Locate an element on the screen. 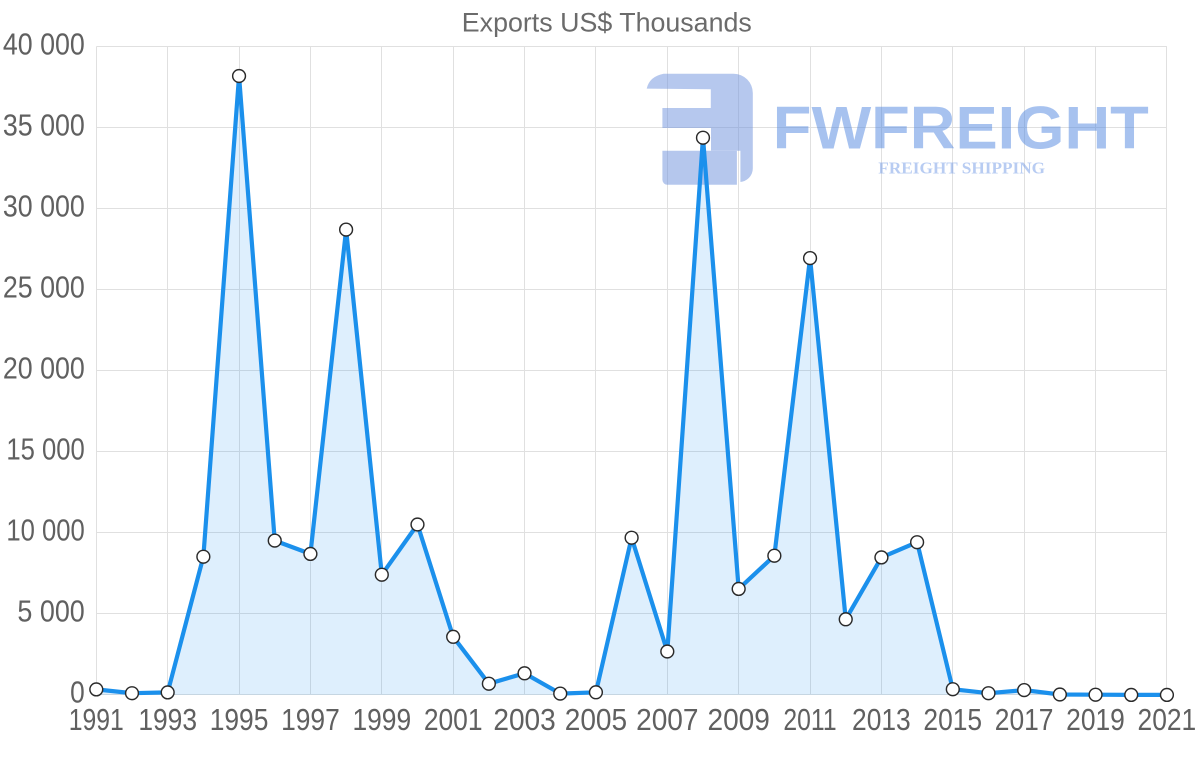 The width and height of the screenshot is (1200, 763). svg-text: 1991 is located at coordinates (96, 719).